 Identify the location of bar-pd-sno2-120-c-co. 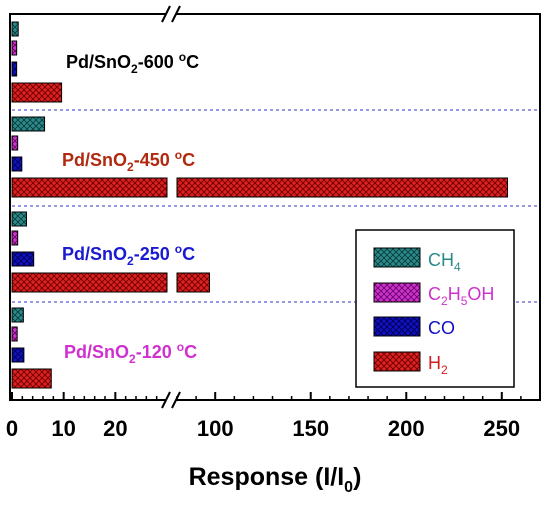
(18, 355).